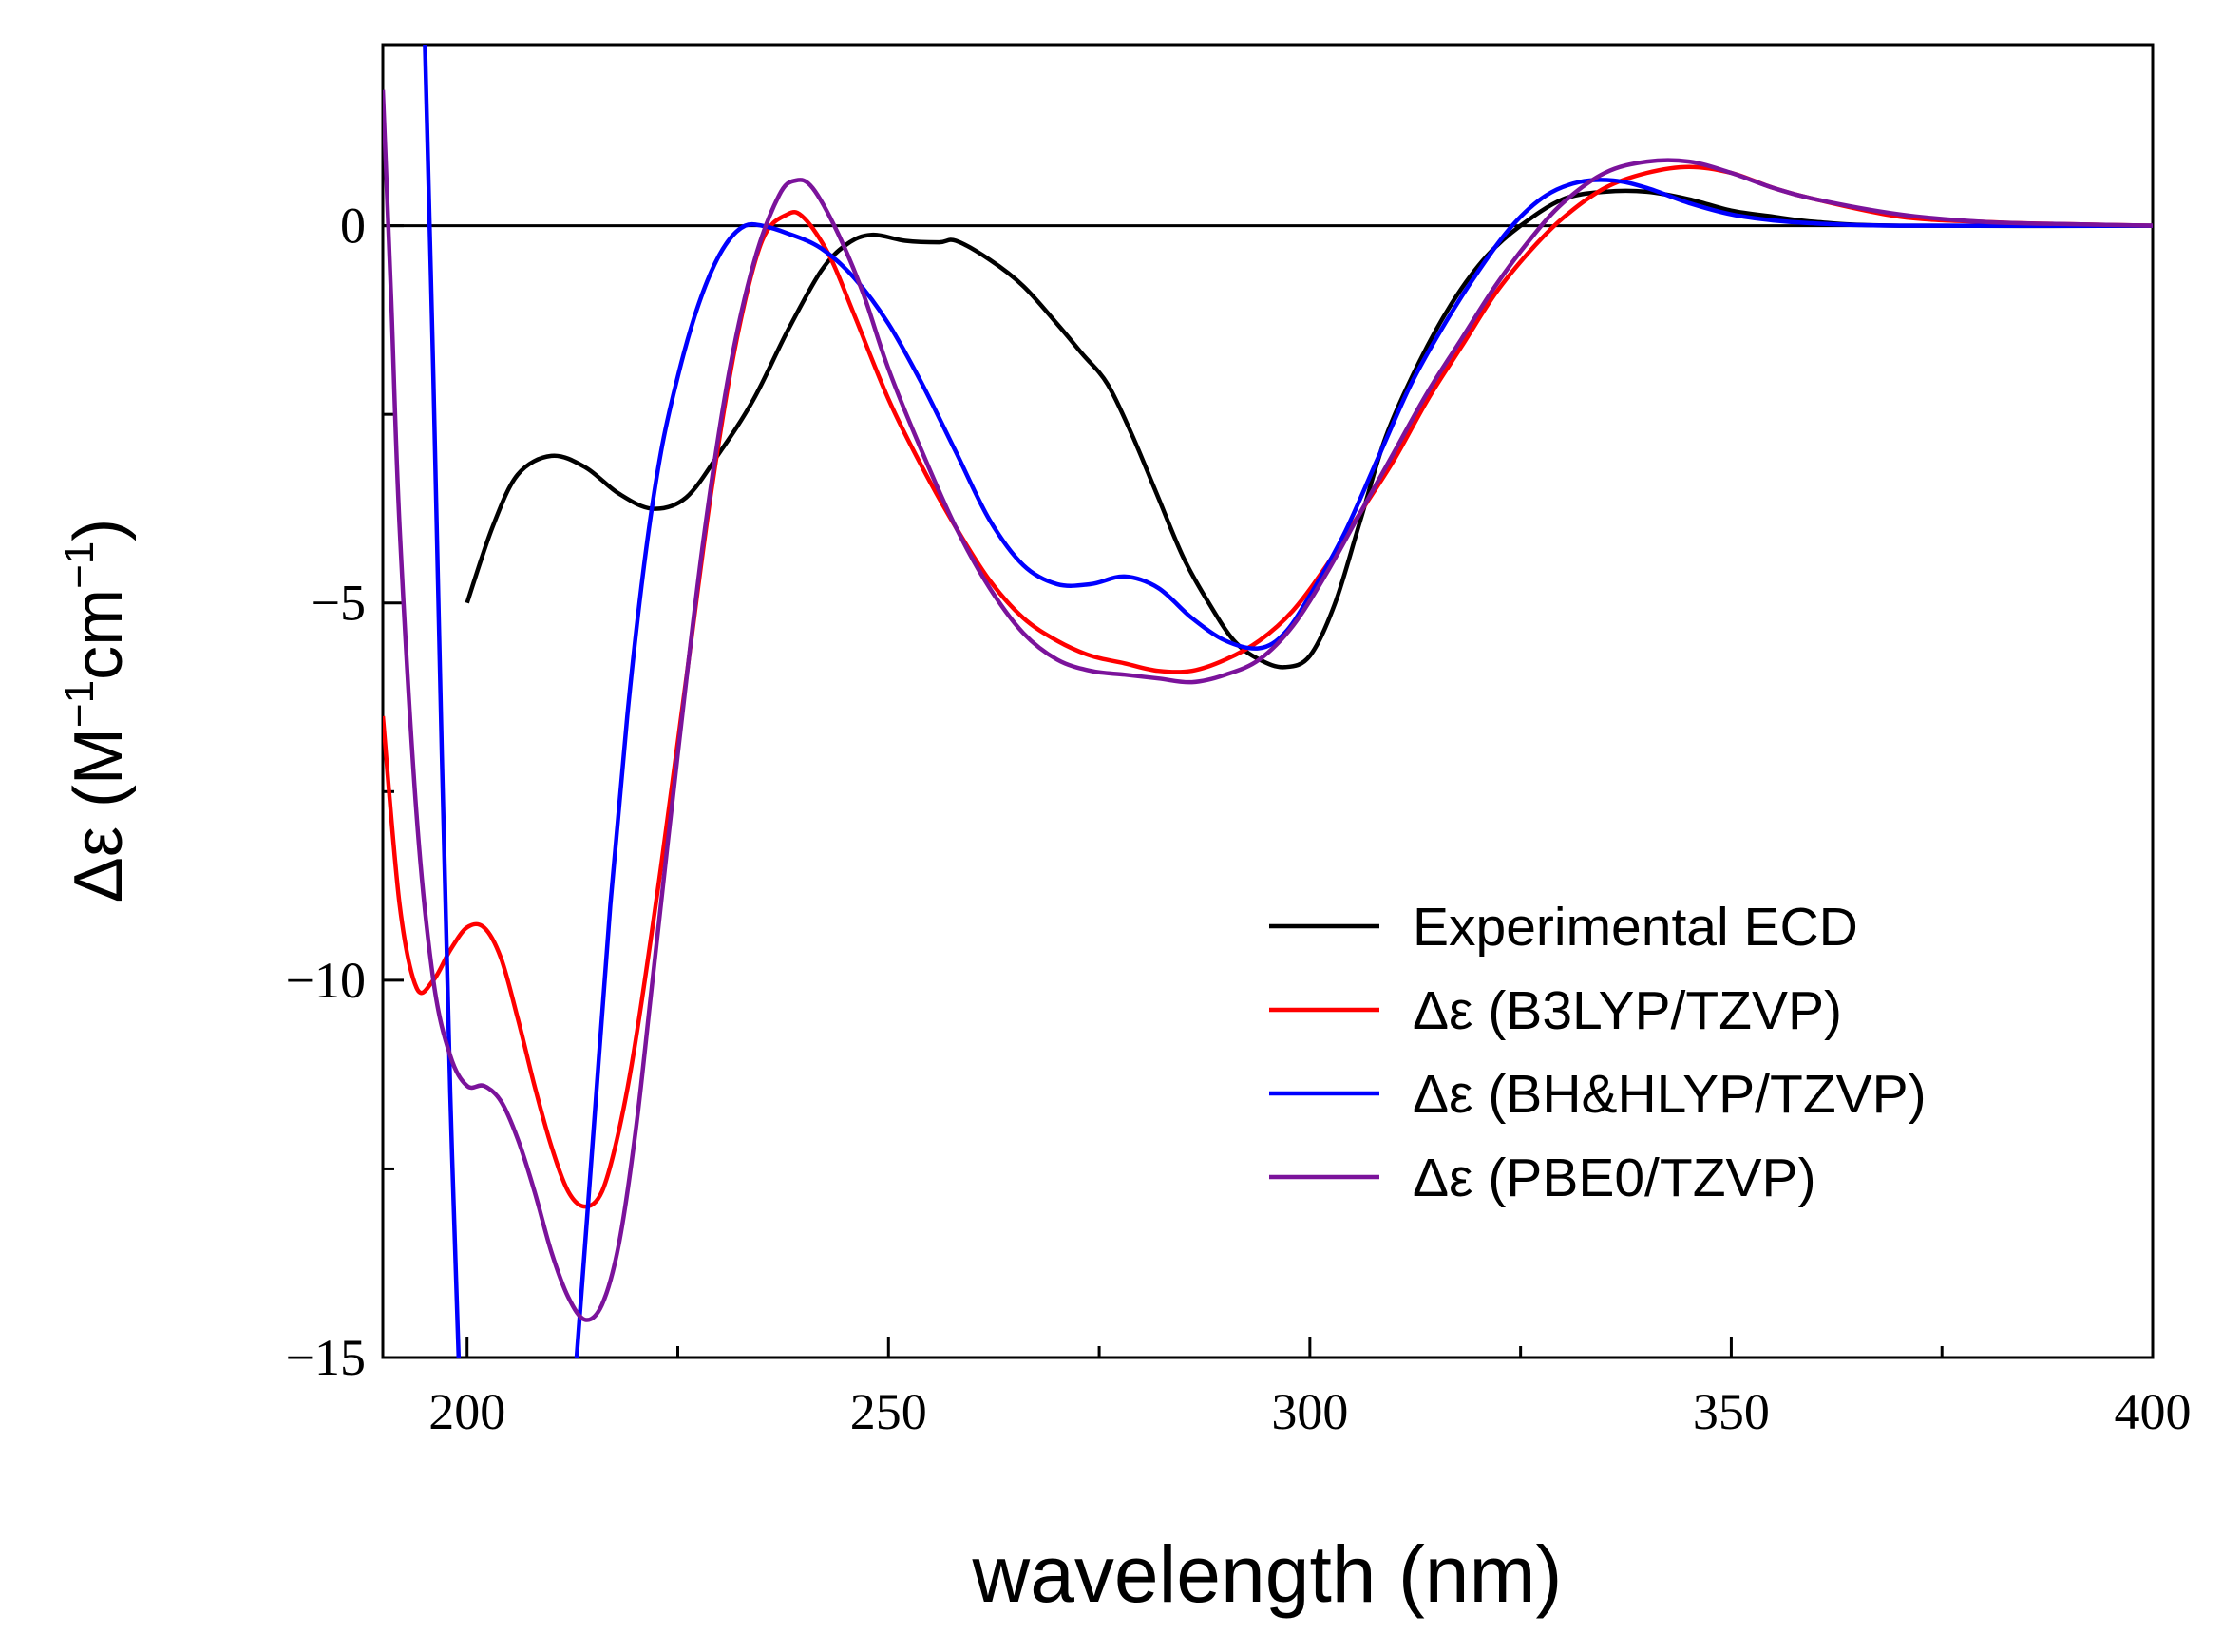 This screenshot has height=1652, width=2222. I want to click on x-tick-label: 400, so click(2153, 1411).